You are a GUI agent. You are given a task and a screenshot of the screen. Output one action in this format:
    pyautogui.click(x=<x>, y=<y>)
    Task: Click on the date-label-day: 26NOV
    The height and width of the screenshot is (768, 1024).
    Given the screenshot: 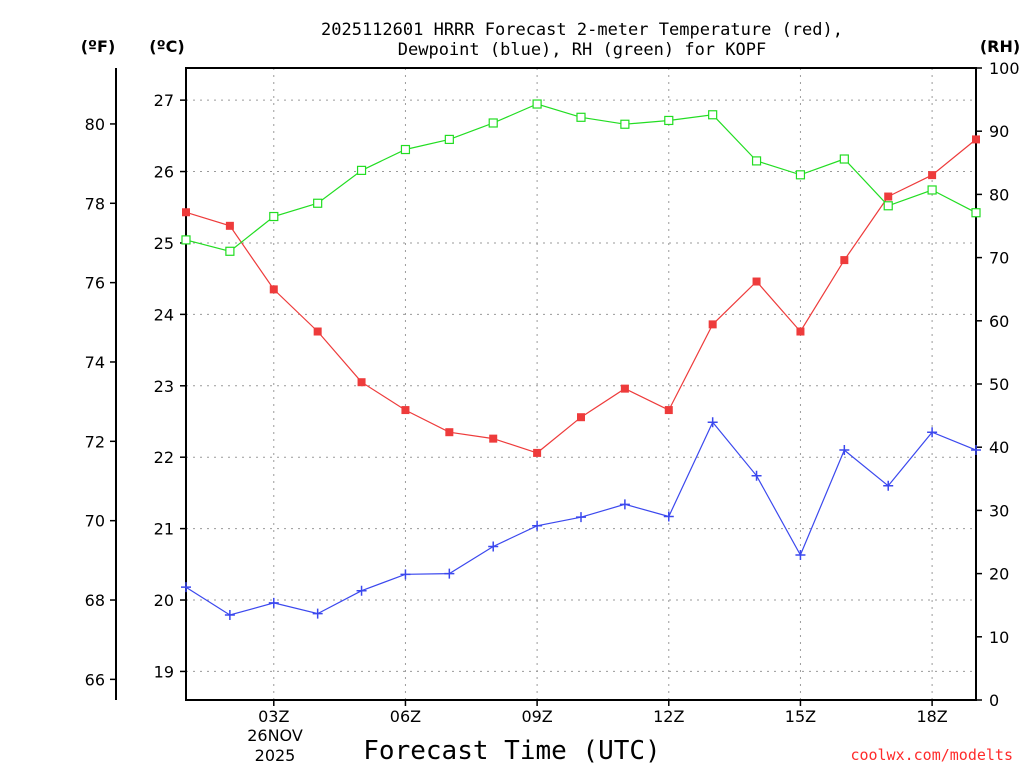 What is the action you would take?
    pyautogui.click(x=275, y=735)
    